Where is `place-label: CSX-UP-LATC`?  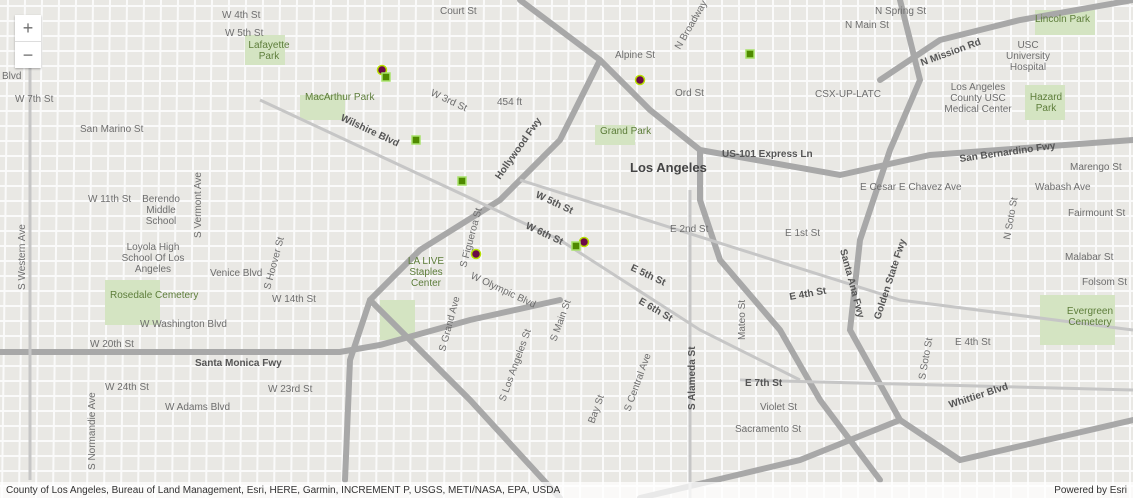
place-label: CSX-UP-LATC is located at coordinates (848, 94).